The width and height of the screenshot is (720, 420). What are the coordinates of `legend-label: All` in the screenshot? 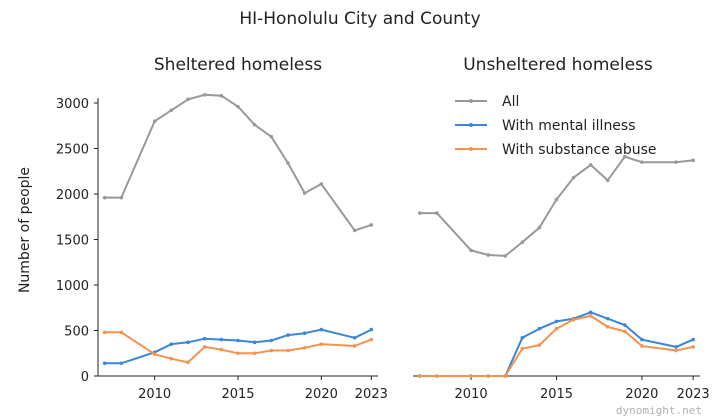 It's located at (510, 102).